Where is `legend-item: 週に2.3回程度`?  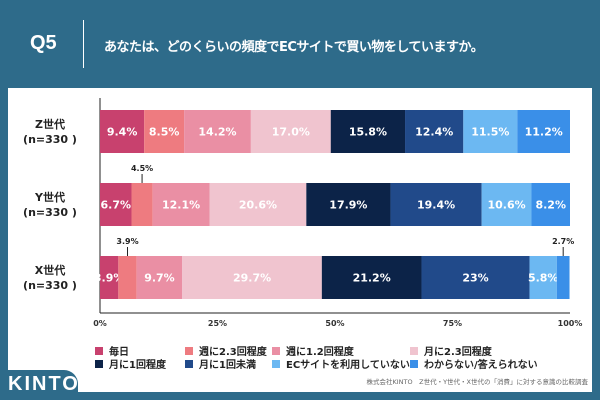
legend-item: 週に2.3回程度 is located at coordinates (226, 350).